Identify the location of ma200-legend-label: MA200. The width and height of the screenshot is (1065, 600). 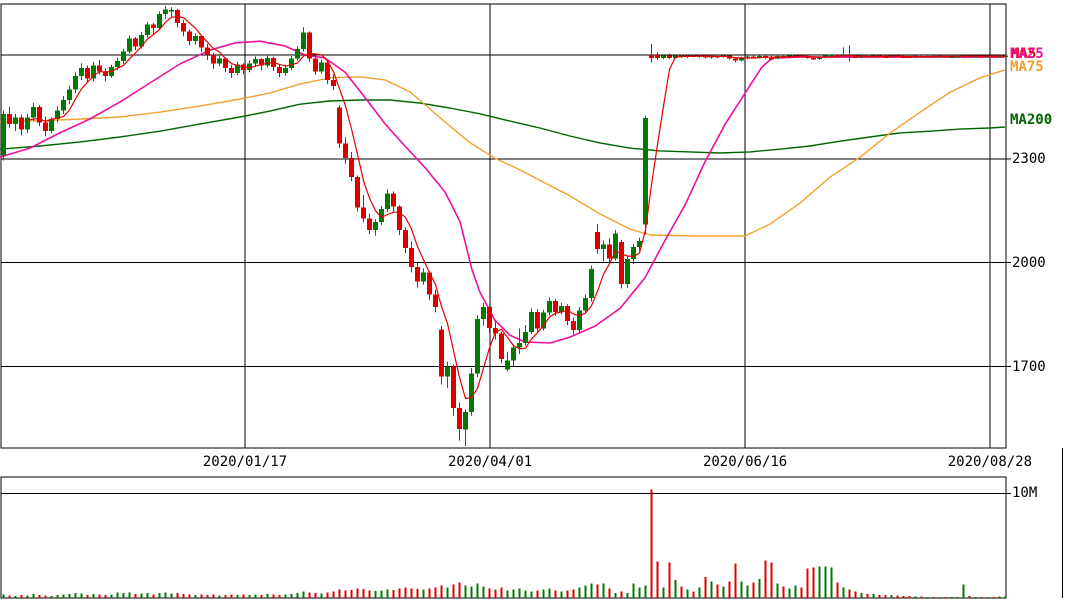
(1031, 120).